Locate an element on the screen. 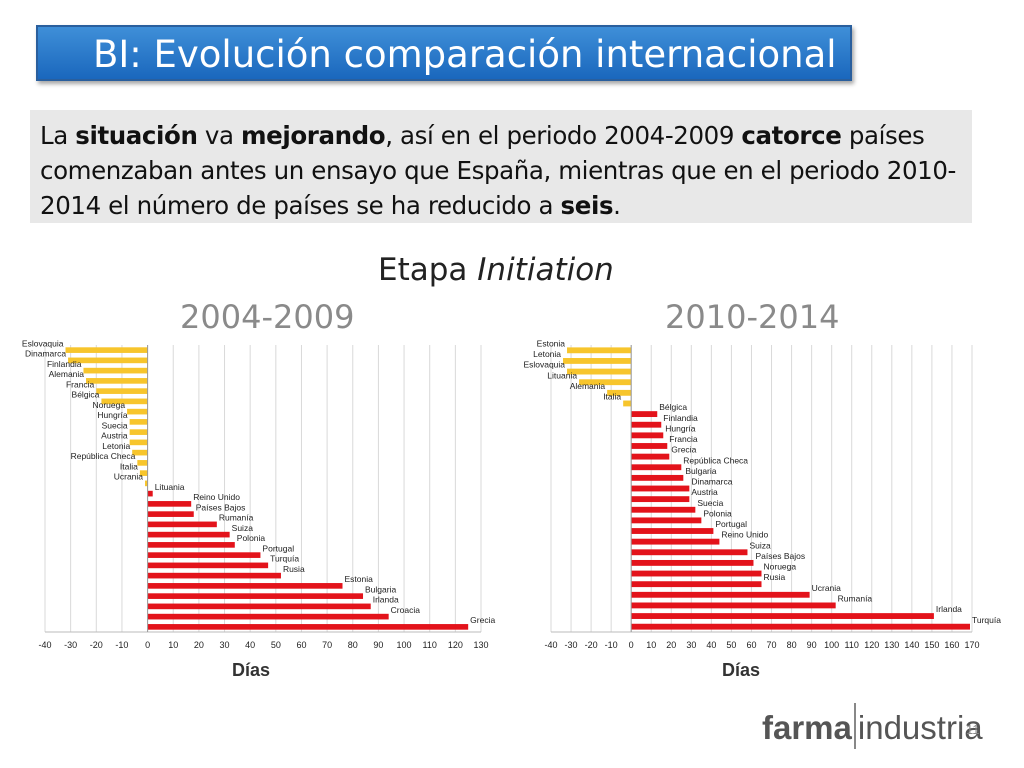  x-tick-label: 110 is located at coordinates (852, 645).